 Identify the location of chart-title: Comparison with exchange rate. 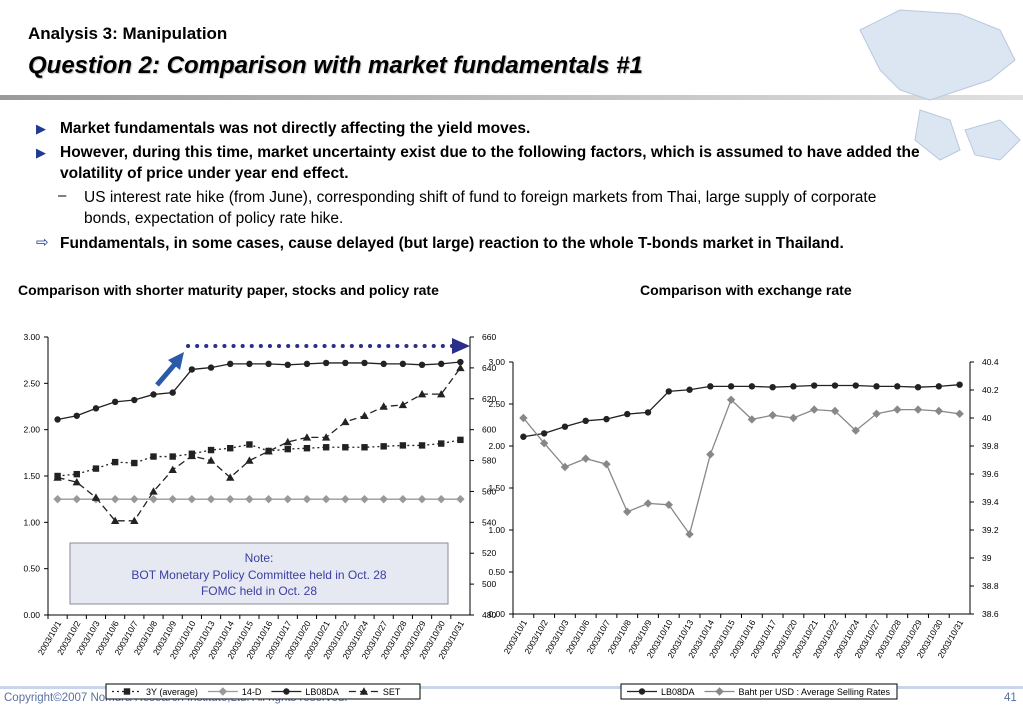
(746, 290).